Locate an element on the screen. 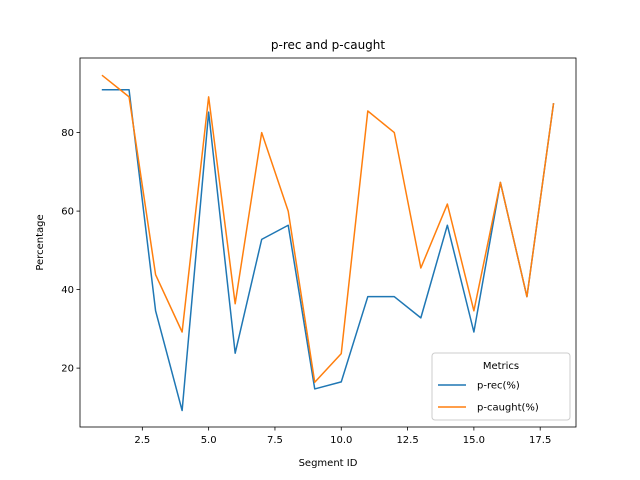 The image size is (640, 480). legend: Metrics p-rec(%) p-caught(%) is located at coordinates (501, 386).